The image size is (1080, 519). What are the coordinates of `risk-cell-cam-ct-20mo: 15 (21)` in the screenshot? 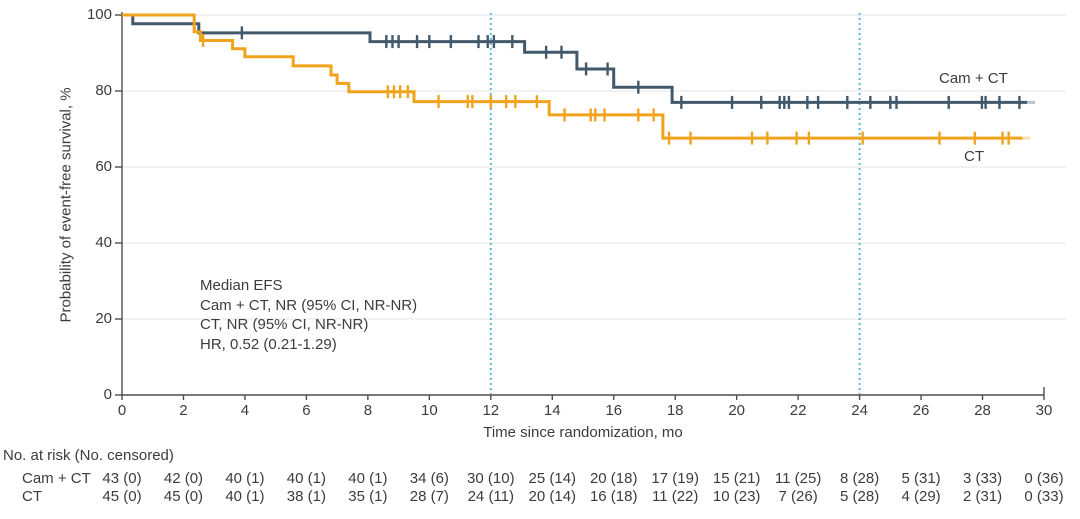 It's located at (736, 478).